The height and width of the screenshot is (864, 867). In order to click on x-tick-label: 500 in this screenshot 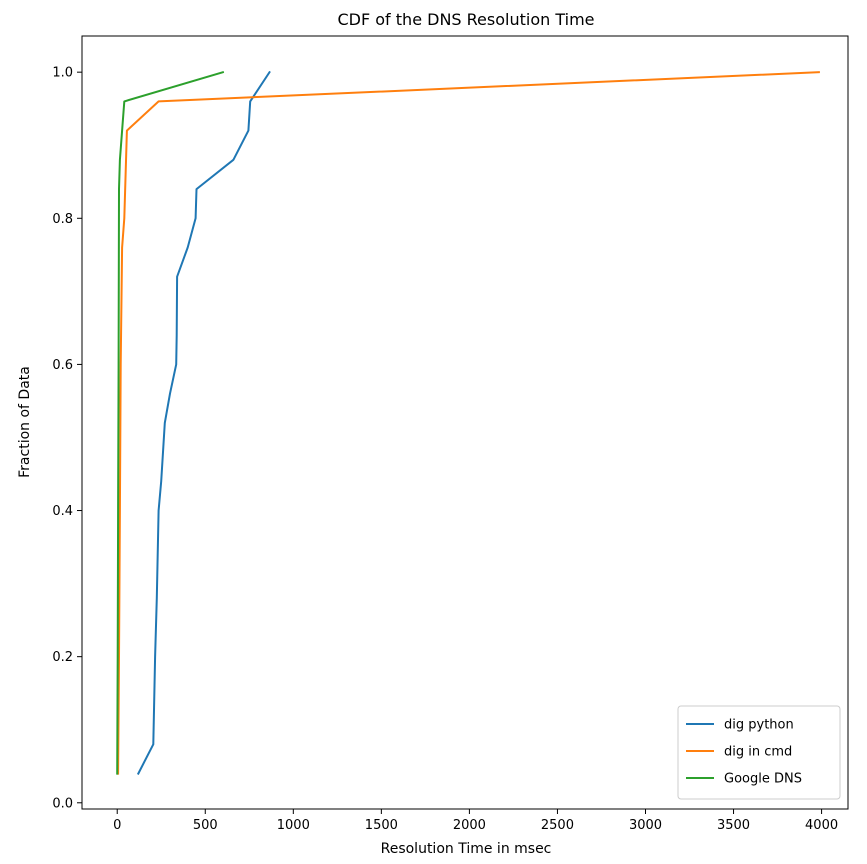, I will do `click(205, 825)`.